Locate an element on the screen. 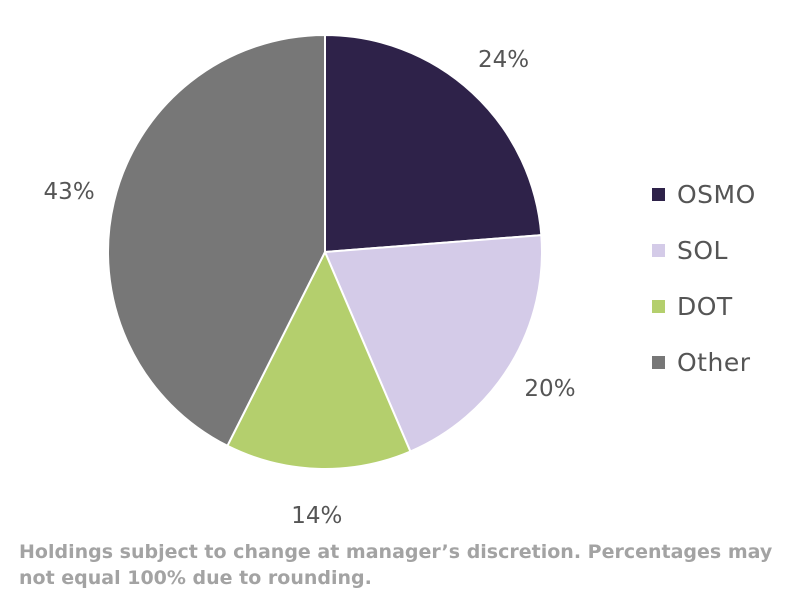 The image size is (800, 612). legend-item-dot: DOT is located at coordinates (704, 306).